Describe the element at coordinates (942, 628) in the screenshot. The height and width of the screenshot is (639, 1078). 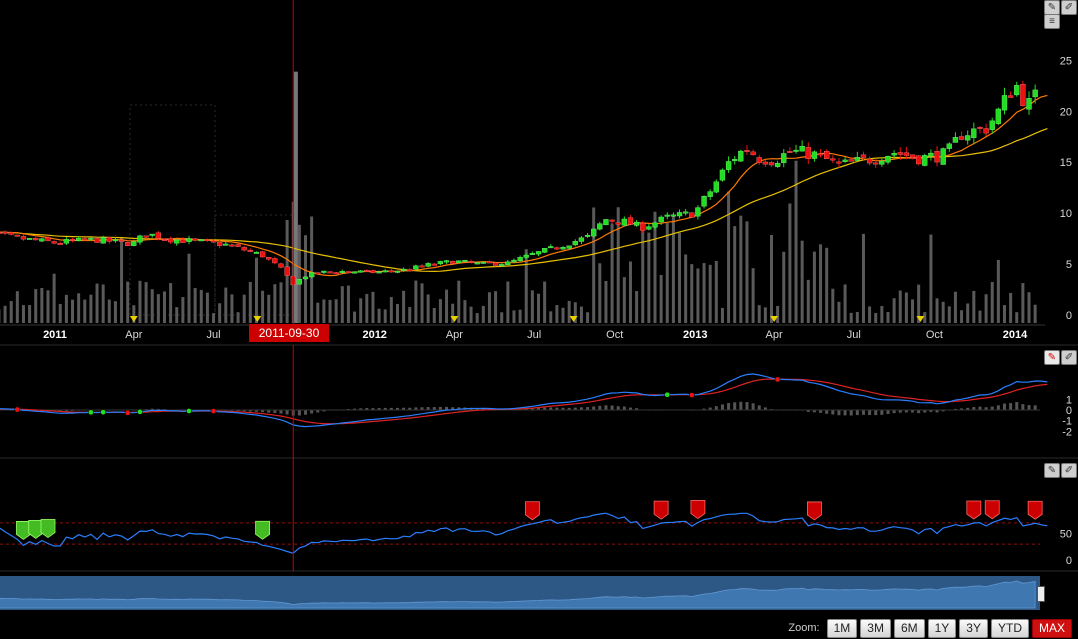
I see `zoom-1y-button: 1Y` at that location.